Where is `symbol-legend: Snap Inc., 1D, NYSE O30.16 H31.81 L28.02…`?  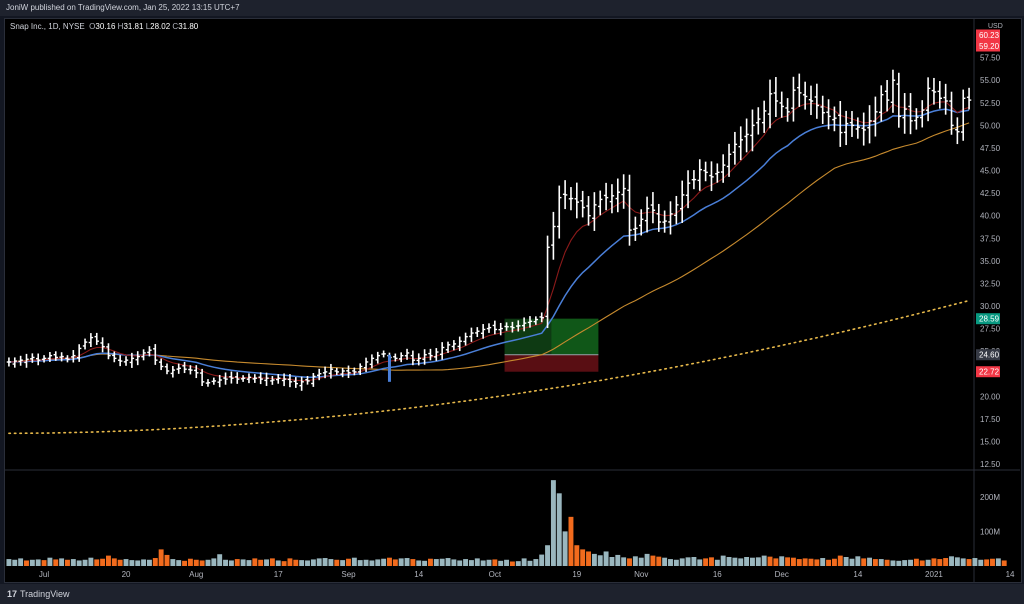 symbol-legend: Snap Inc., 1D, NYSE O30.16 H31.81 L28.02… is located at coordinates (104, 26).